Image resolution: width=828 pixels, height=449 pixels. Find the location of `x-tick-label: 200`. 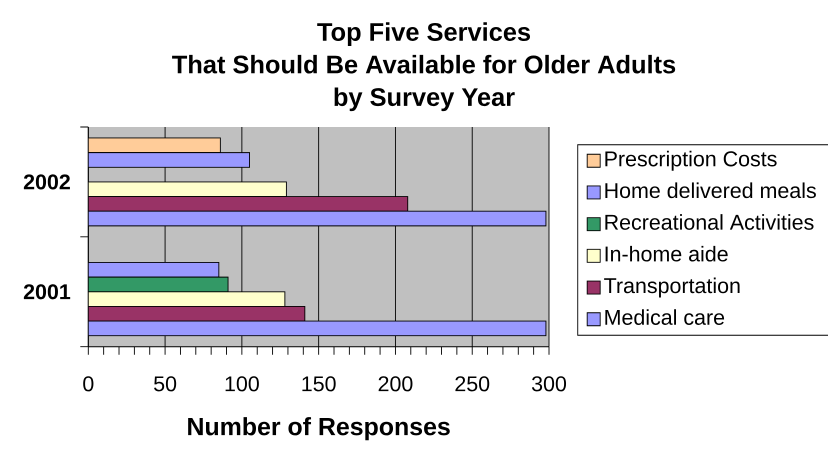

x-tick-label: 200 is located at coordinates (395, 384).